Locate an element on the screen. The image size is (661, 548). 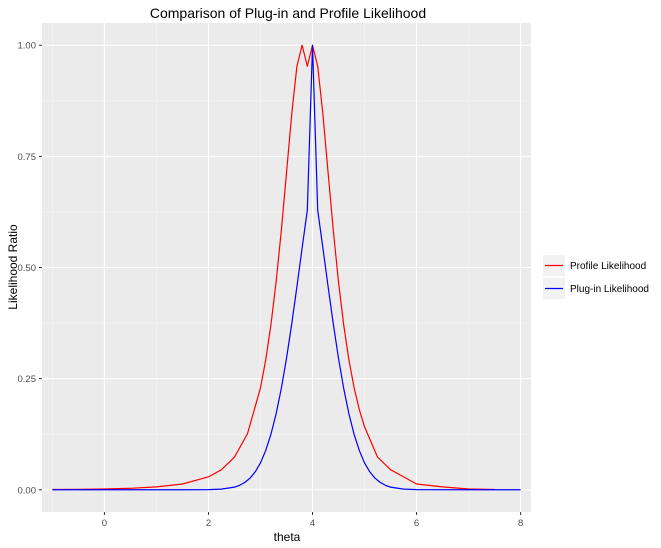
y-tick-label: 0.00 is located at coordinates (27, 490).